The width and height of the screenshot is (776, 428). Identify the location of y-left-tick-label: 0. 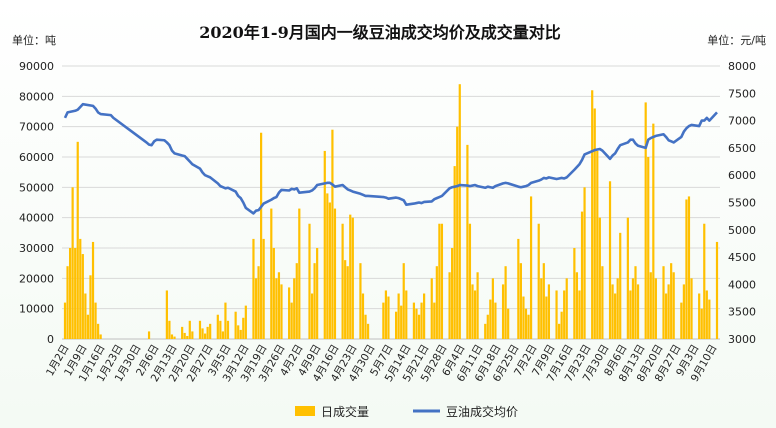
(50, 339).